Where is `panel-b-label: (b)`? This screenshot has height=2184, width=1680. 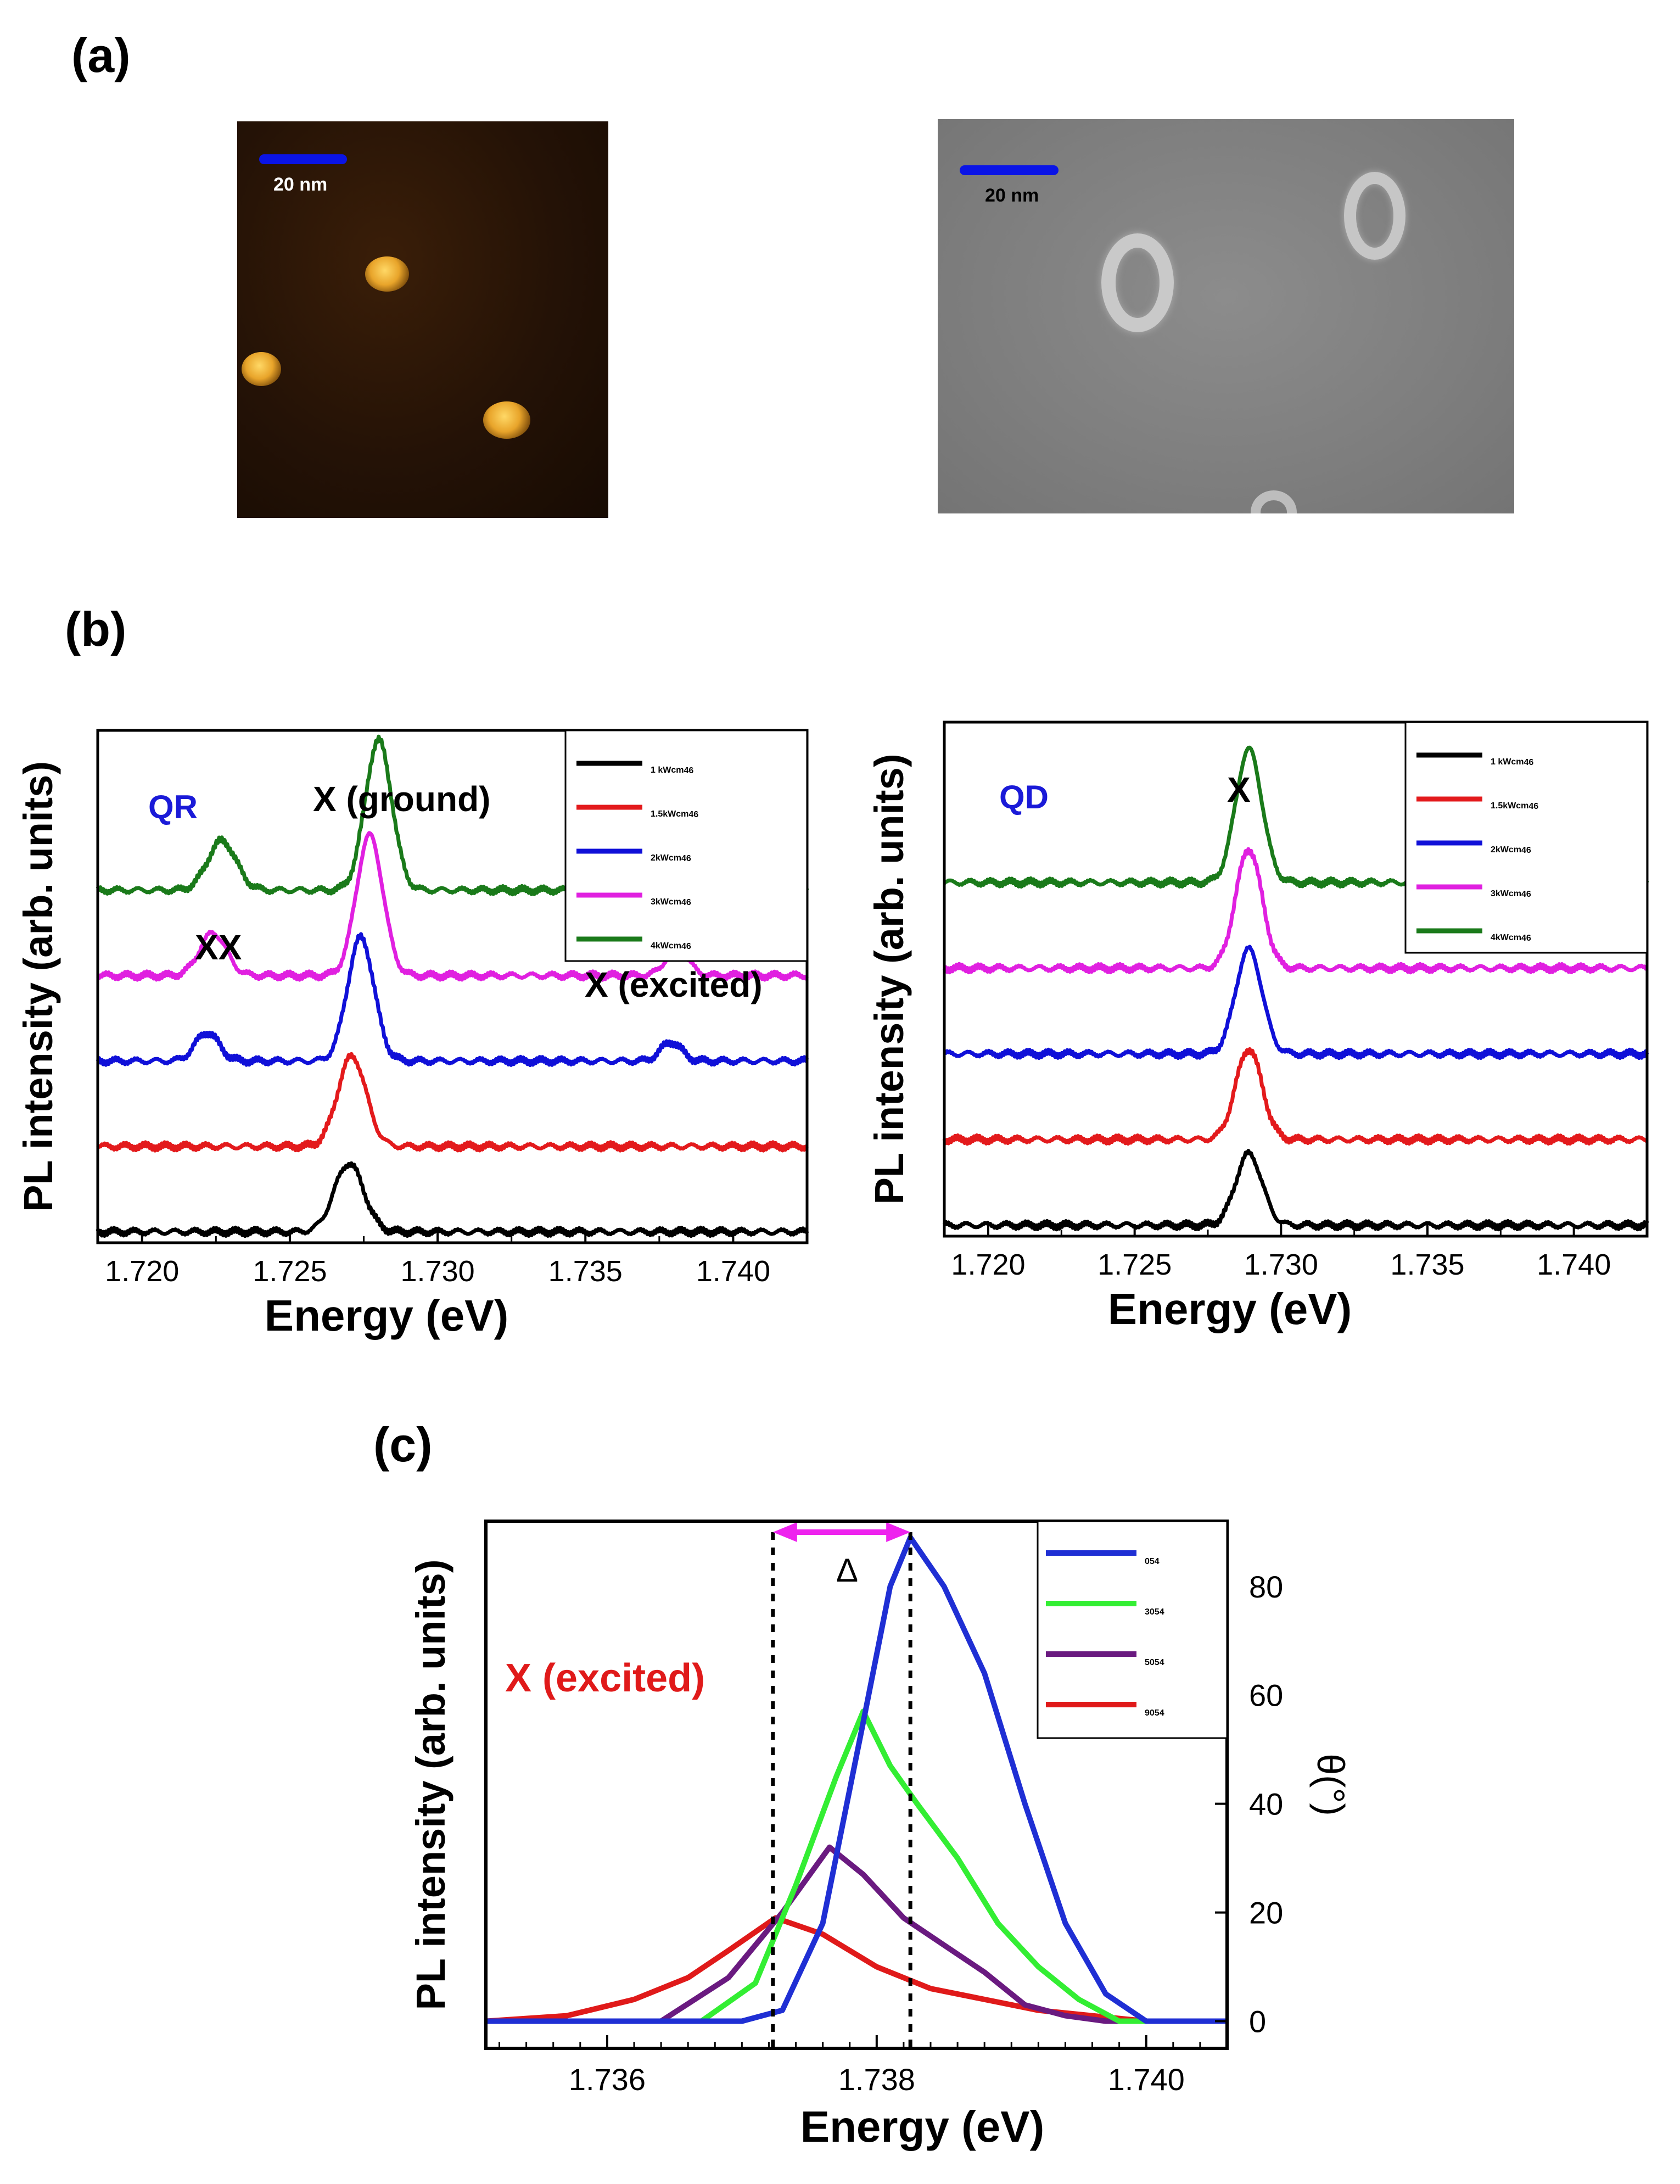 panel-b-label: (b) is located at coordinates (96, 629).